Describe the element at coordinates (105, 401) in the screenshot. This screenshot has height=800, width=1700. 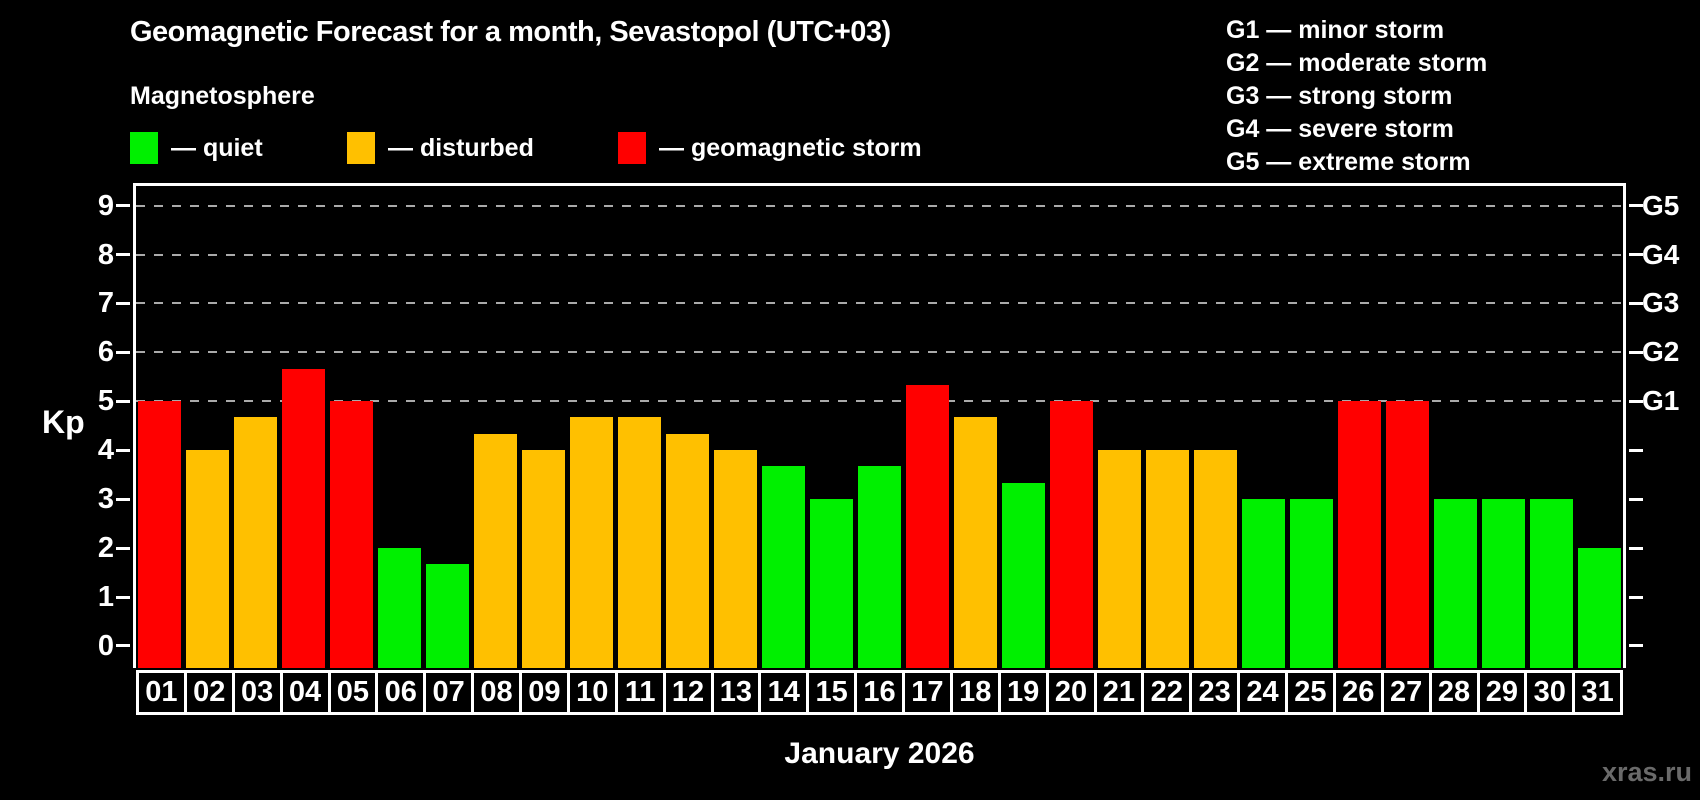
I see `y-tick-label-5: 5` at that location.